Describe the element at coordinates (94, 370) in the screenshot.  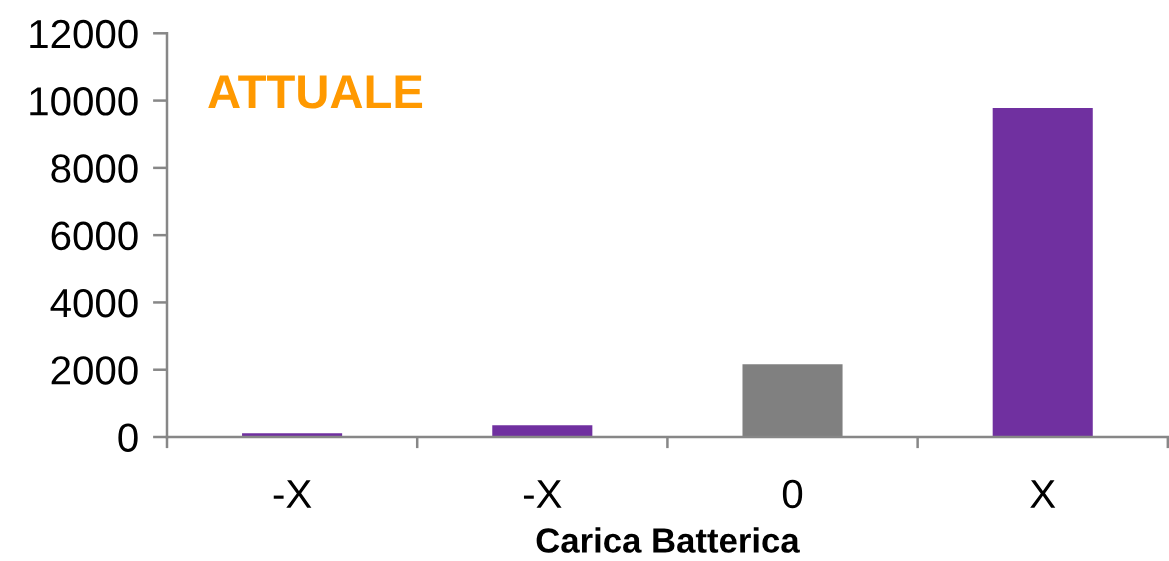
I see `y-tick-label: 2000` at that location.